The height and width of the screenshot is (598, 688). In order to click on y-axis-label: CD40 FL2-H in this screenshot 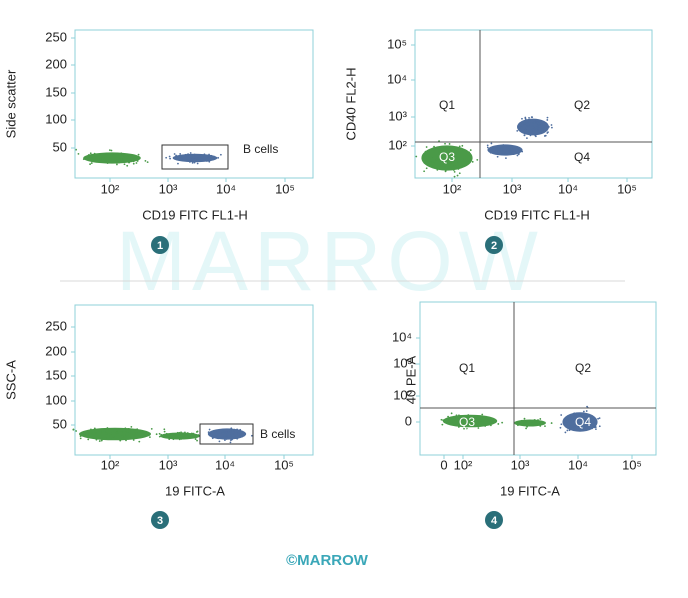, I will do `click(350, 104)`.